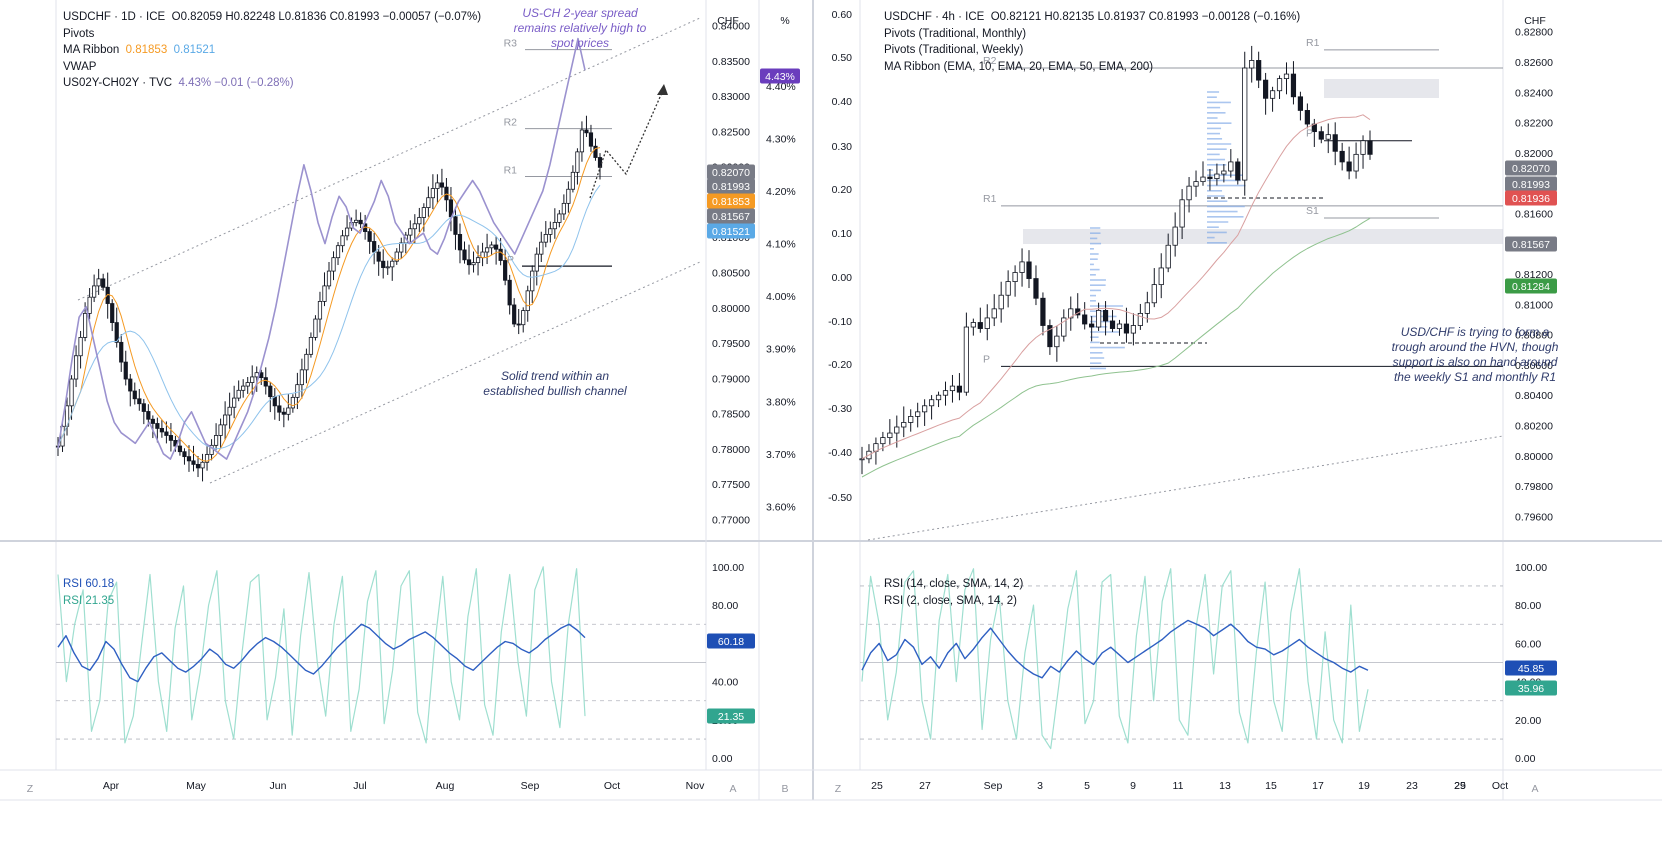 Image resolution: width=1662 pixels, height=851 pixels. Describe the element at coordinates (1534, 457) in the screenshot. I see `right-price-tick: 0.80000` at that location.